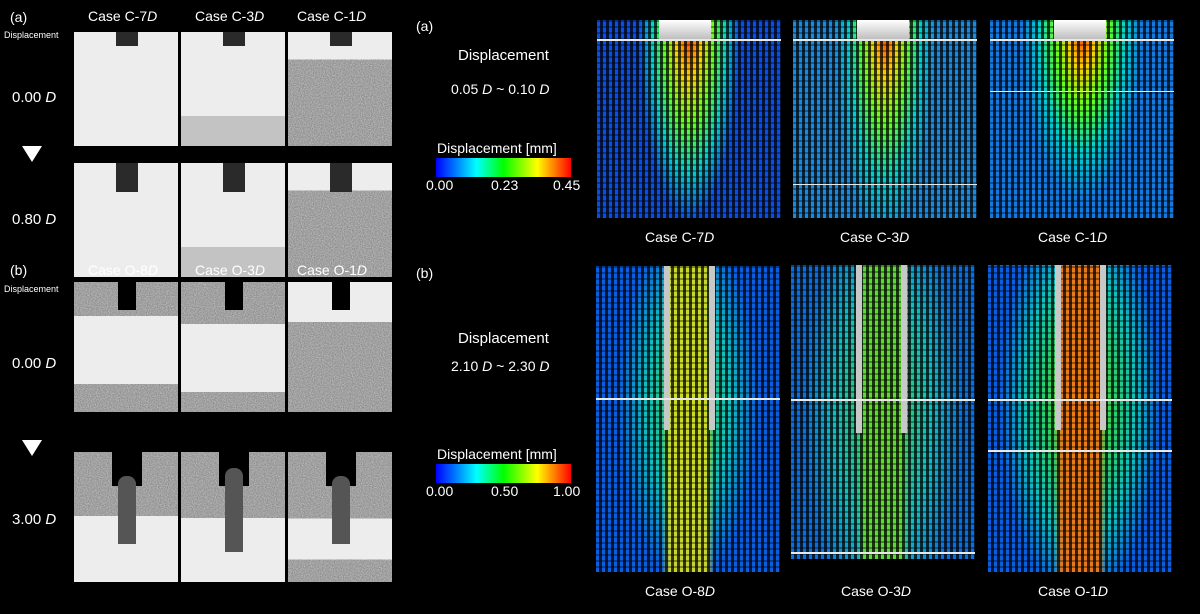 Image resolution: width=1200 pixels, height=614 pixels. I want to click on panel-label-right-a: (a), so click(425, 26).